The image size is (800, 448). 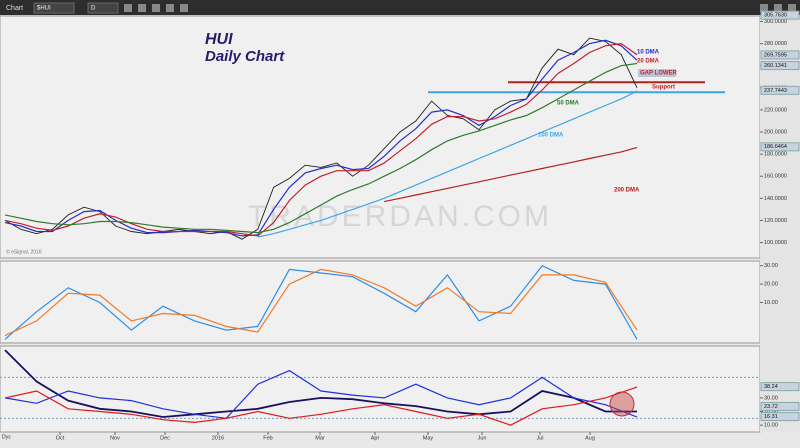 What do you see at coordinates (320, 438) in the screenshot?
I see `x-tick-label: Mar` at bounding box center [320, 438].